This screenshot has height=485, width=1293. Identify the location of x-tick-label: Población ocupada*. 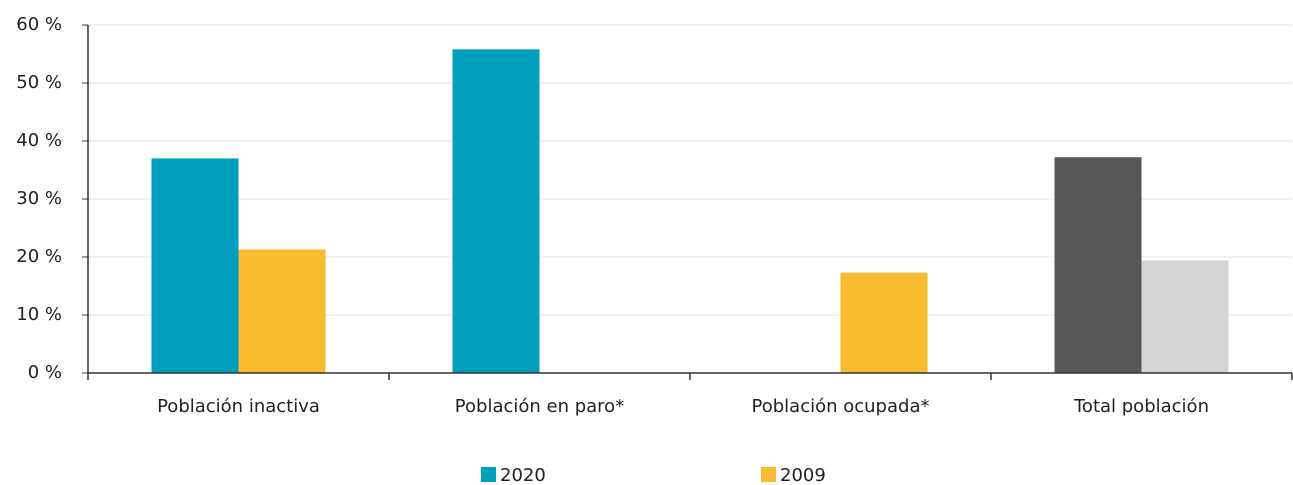
(841, 406).